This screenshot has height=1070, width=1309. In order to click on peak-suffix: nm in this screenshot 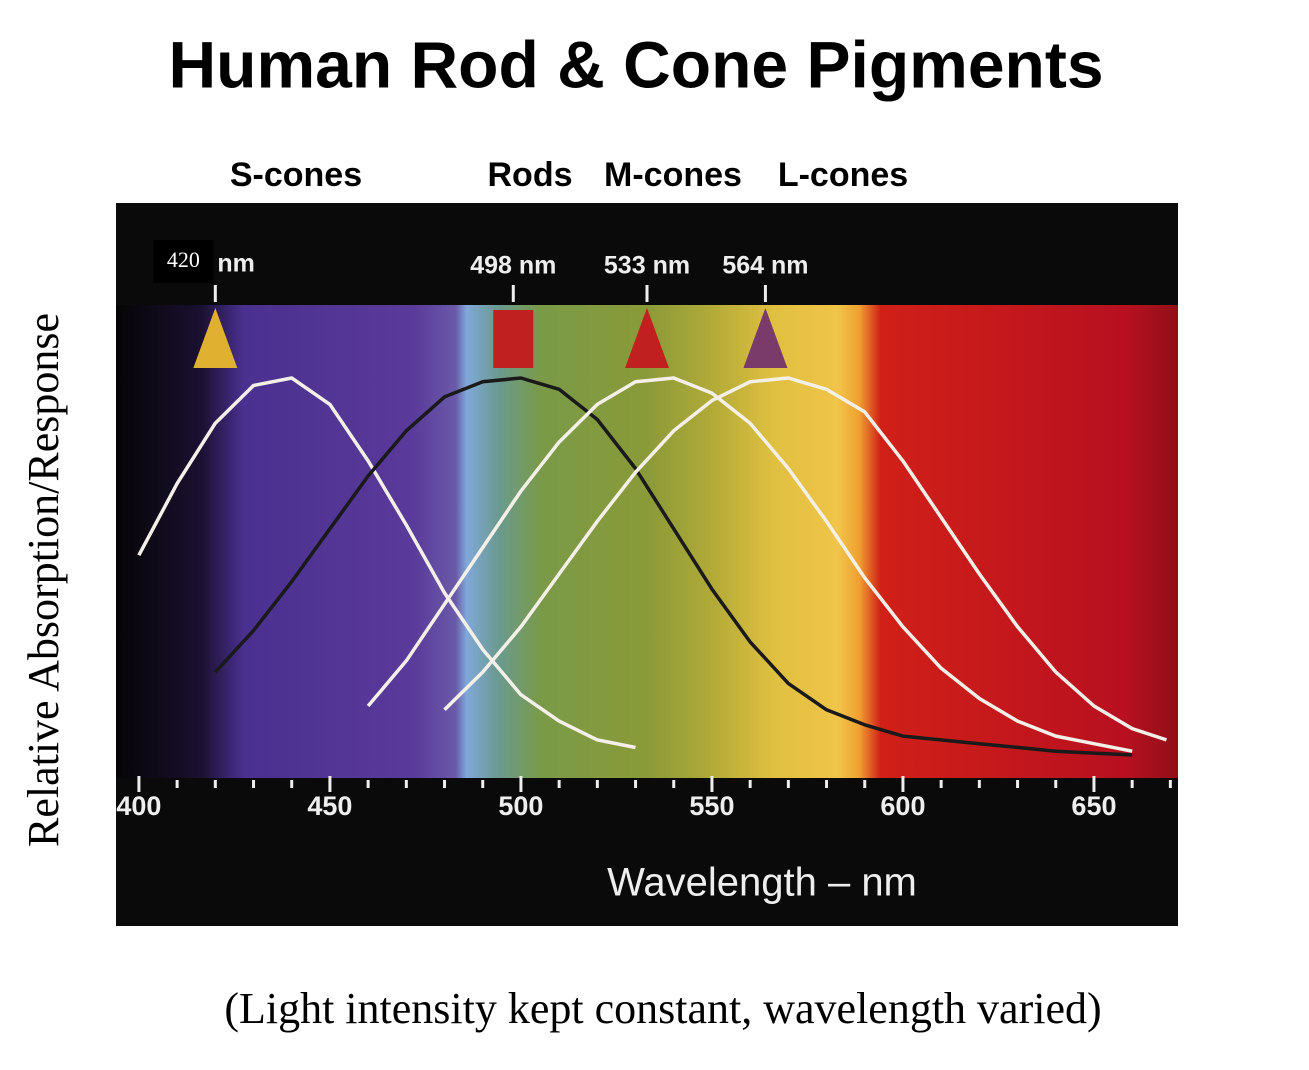, I will do `click(236, 264)`.